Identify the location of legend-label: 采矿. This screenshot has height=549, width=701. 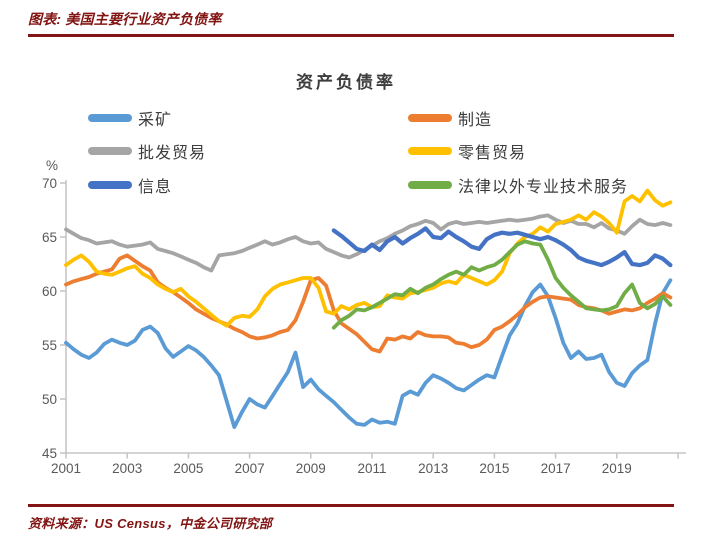
(155, 120).